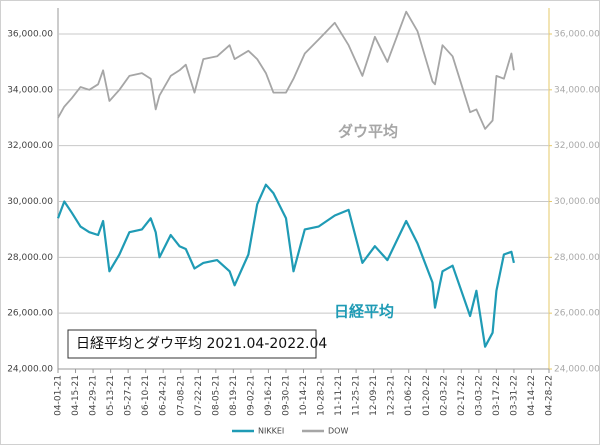  What do you see at coordinates (234, 395) in the screenshot?
I see `x-tick-label: 08-19-21` at bounding box center [234, 395].